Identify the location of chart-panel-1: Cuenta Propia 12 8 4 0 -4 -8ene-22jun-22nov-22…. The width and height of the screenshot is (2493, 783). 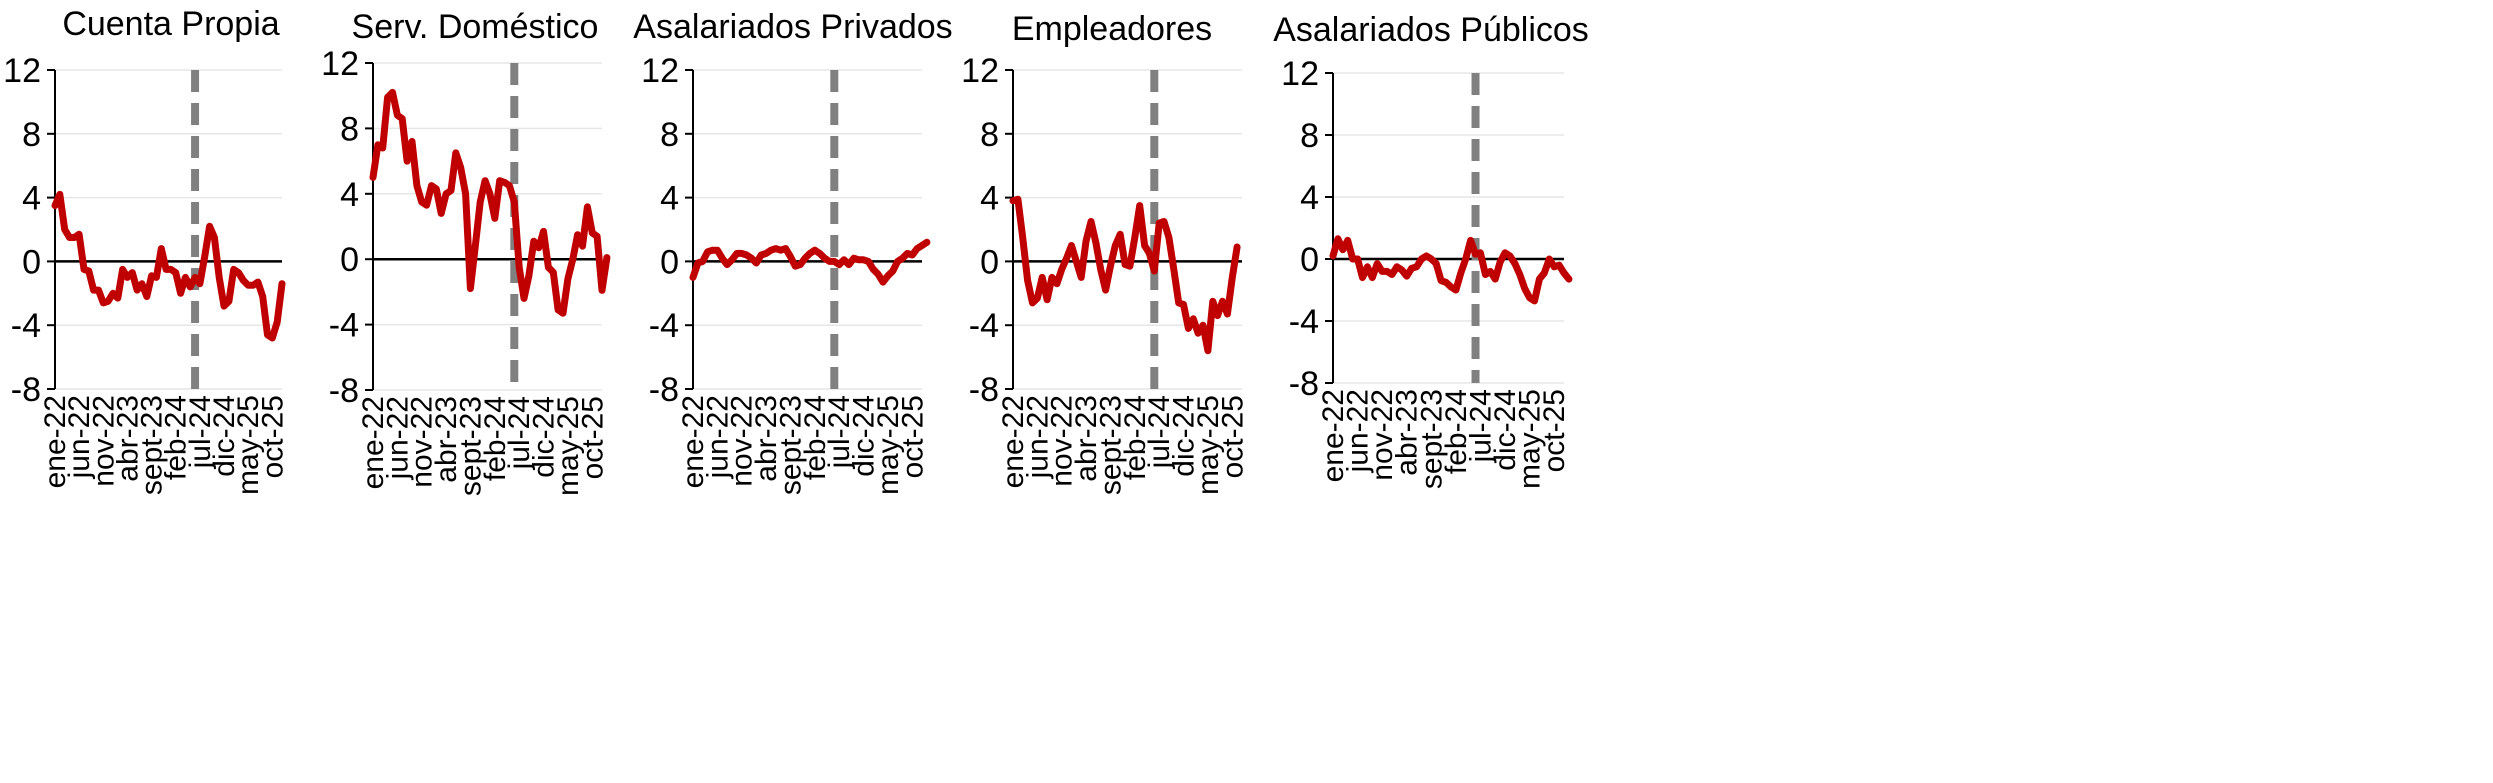
(146, 250).